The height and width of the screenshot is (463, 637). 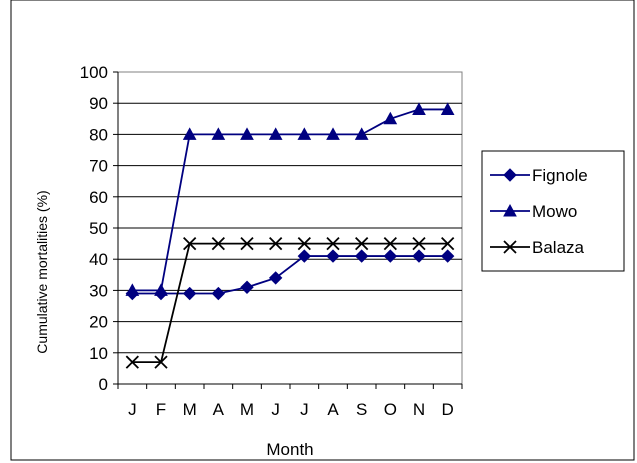 I want to click on legend-item-fignole: Fignole, so click(x=539, y=175).